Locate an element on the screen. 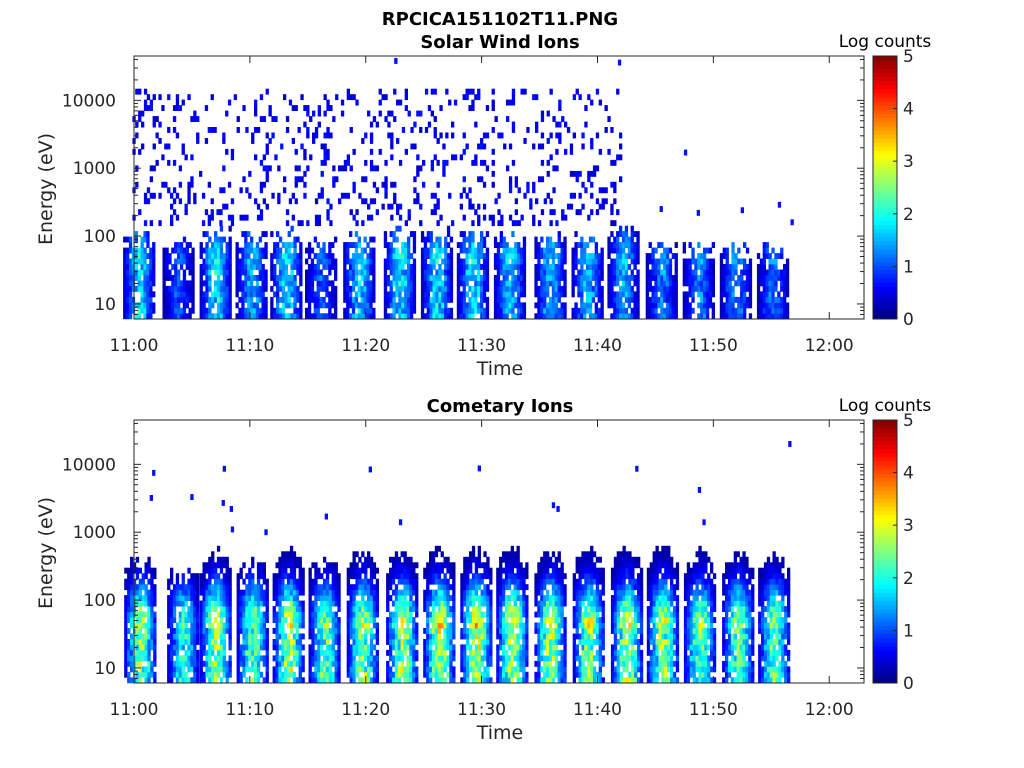 This screenshot has width=1024, height=768. colorbar-segment is located at coordinates (885, 58).